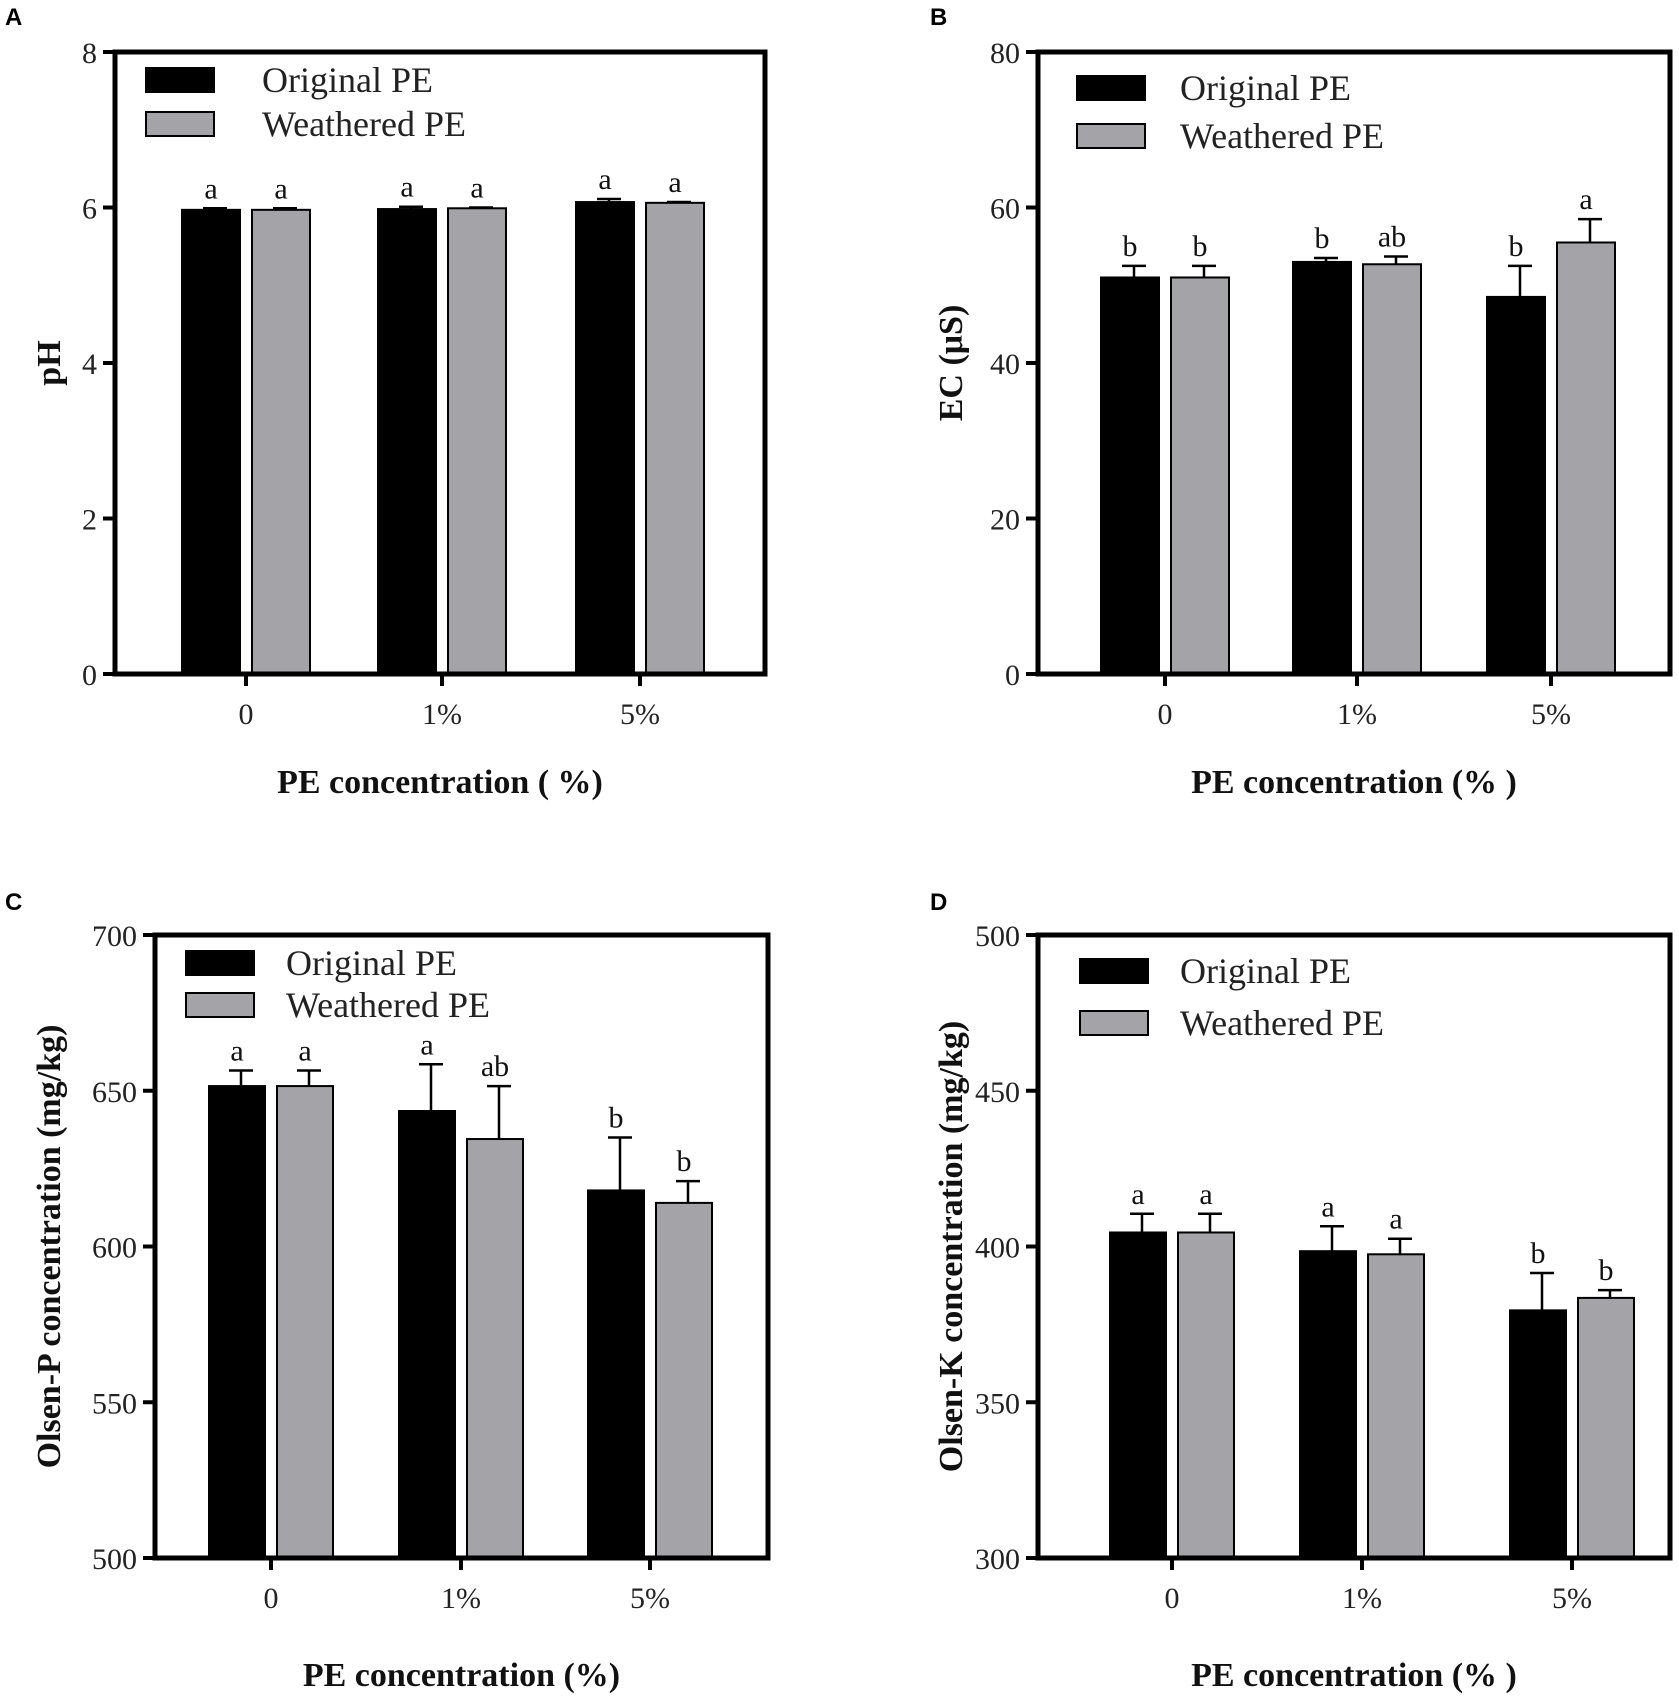 This screenshot has width=1679, height=1698. What do you see at coordinates (997, 1403) in the screenshot?
I see `y-tick-label: 350` at bounding box center [997, 1403].